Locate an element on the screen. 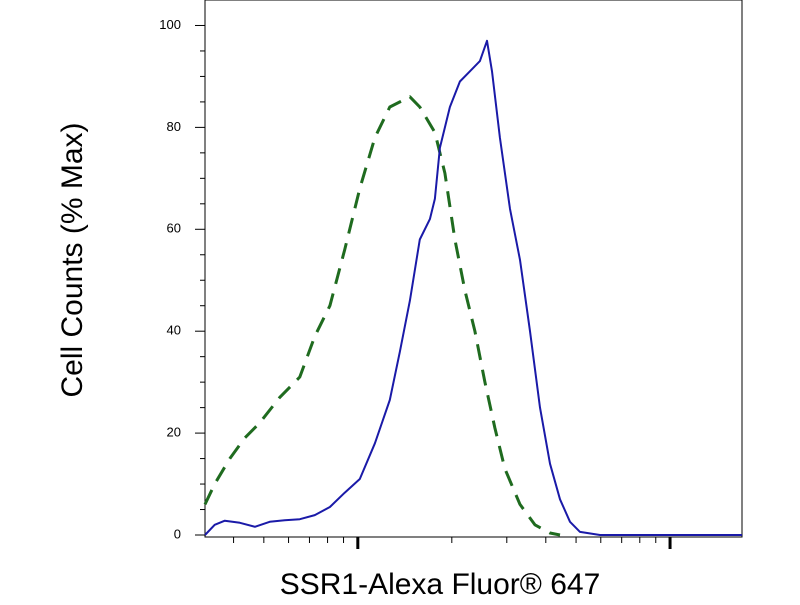  x-axis-title: SSR1-Alexa Fluor® 647 is located at coordinates (440, 584).